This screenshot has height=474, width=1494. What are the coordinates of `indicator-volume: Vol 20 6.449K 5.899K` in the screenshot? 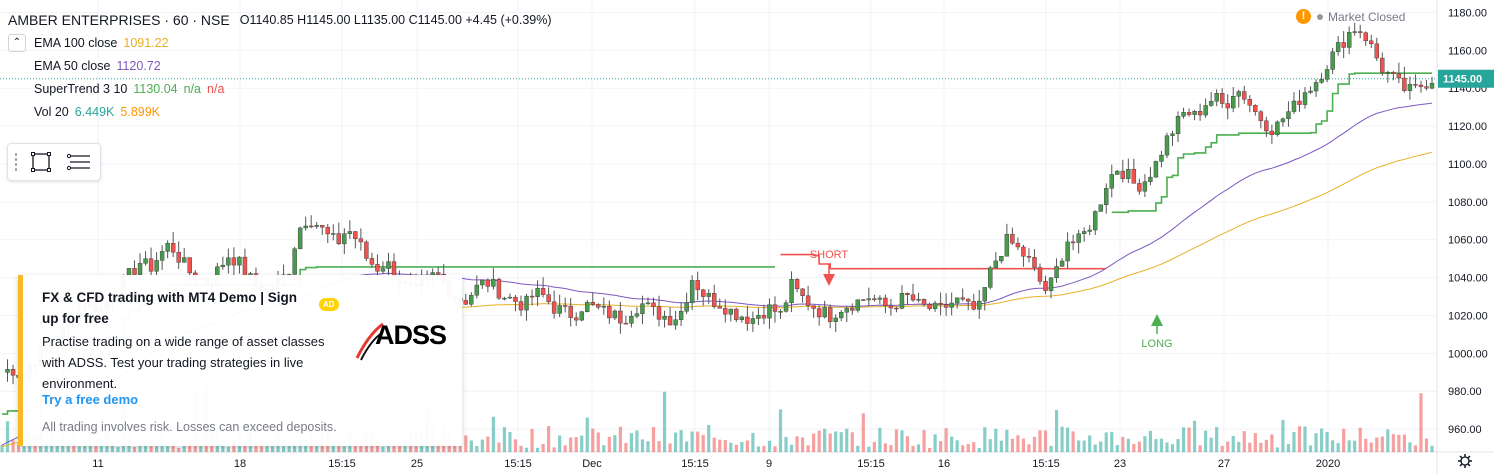 It's located at (280, 111).